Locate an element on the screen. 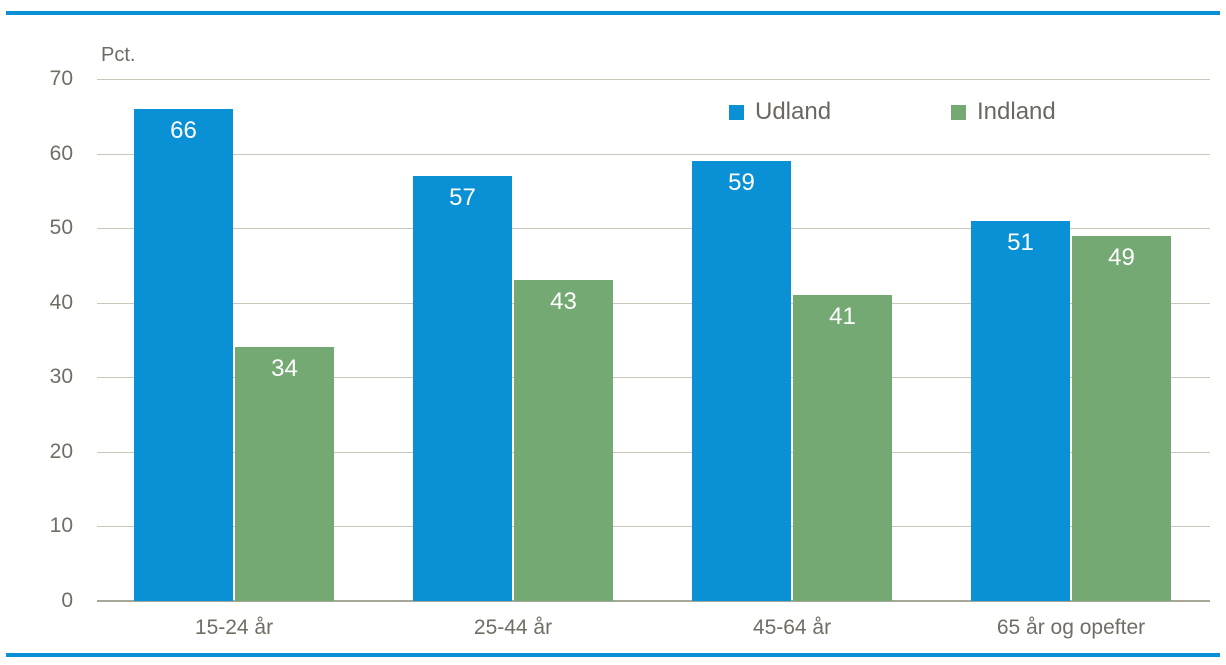  legend-item-udland: Udland is located at coordinates (780, 111).